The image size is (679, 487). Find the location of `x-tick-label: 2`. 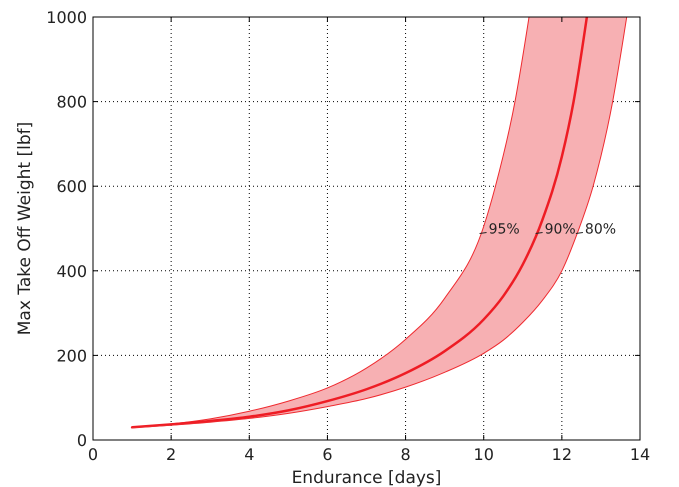

x-tick-label: 2 is located at coordinates (171, 454).